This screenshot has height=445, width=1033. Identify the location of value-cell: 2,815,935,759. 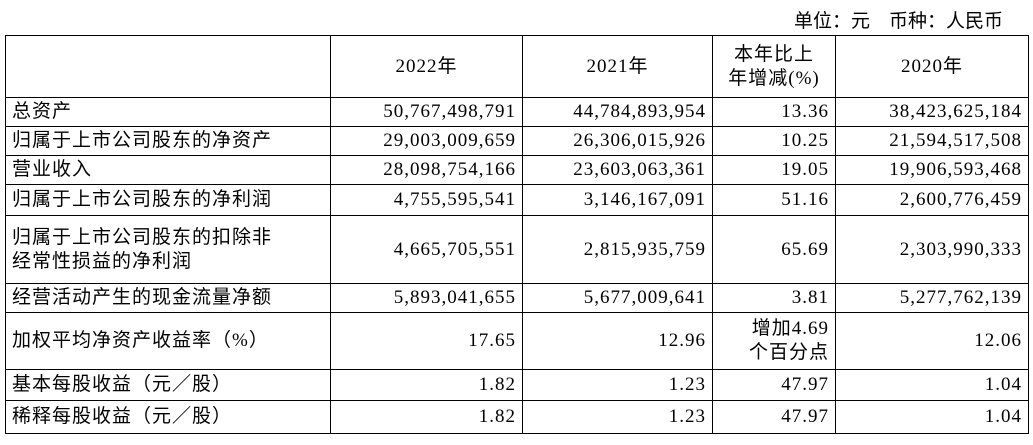
(617, 249).